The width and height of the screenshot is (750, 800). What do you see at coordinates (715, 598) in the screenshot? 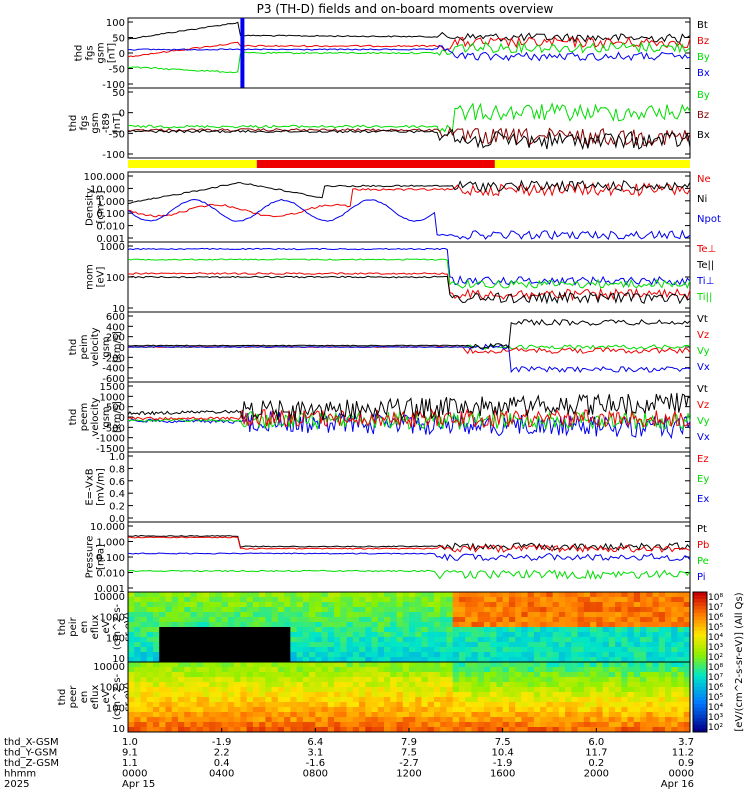
I see `colorbar-tick-label: 10⁸` at bounding box center [715, 598].